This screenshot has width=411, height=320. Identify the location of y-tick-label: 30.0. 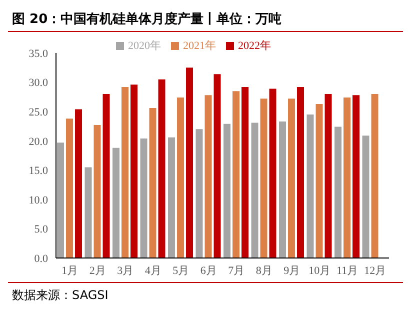
(38, 83).